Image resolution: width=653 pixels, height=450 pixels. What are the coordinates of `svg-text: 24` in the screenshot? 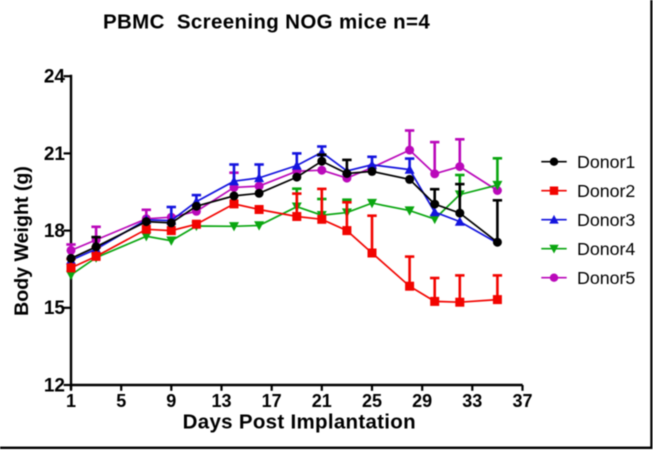 It's located at (55, 77).